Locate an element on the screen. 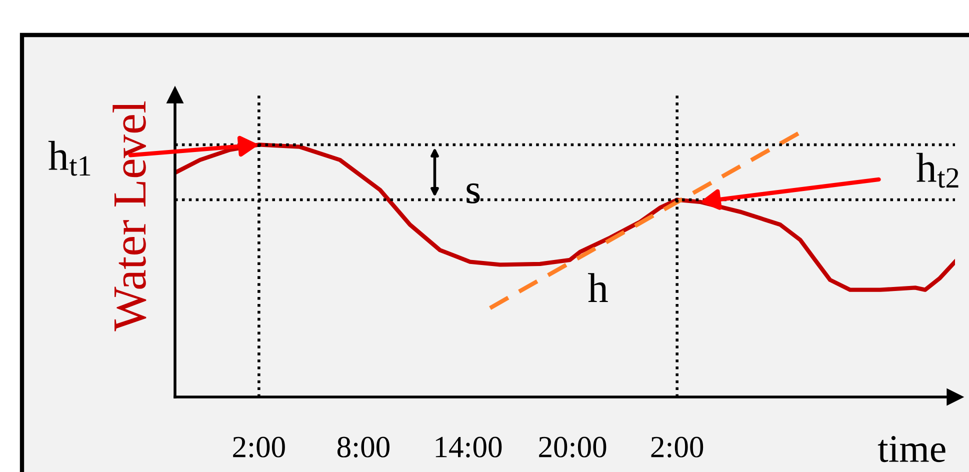 The image size is (969, 472). annotation: h is located at coordinates (598, 287).